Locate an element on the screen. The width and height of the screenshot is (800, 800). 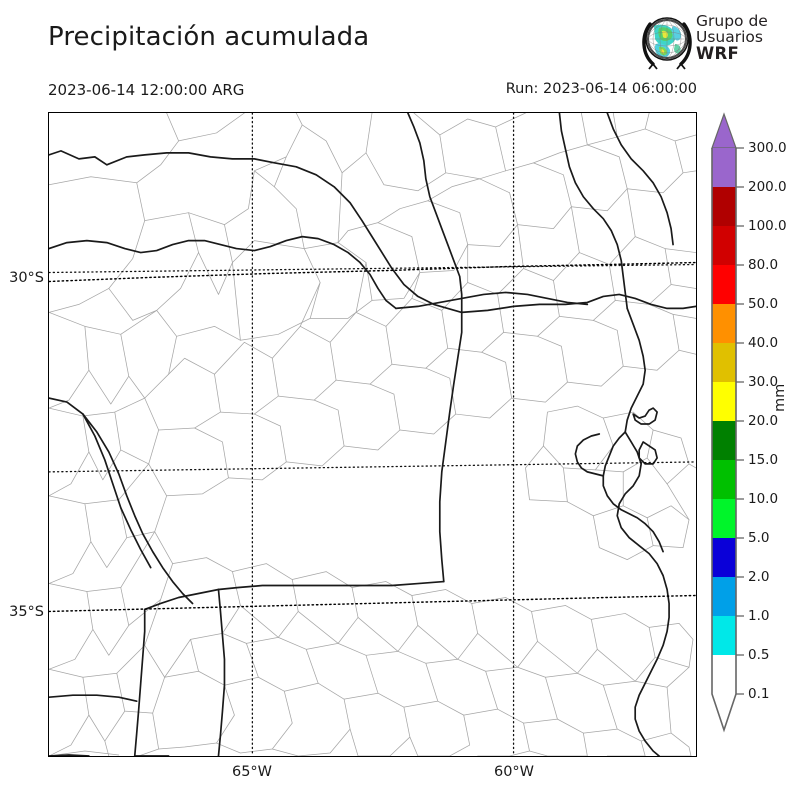
colorbar-ticks is located at coordinates (740, 421).